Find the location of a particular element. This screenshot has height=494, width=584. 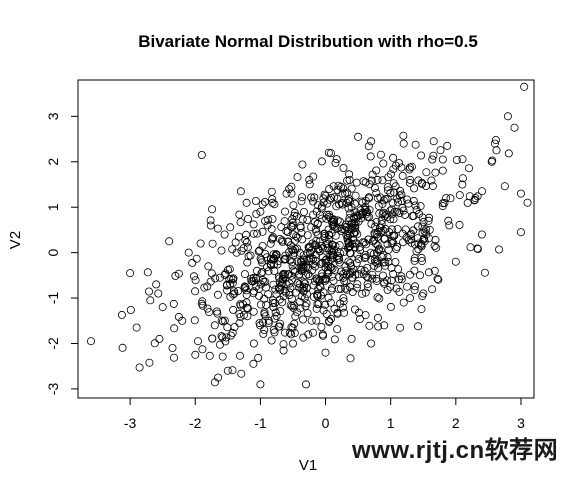

x-tick-label: -2 is located at coordinates (195, 423).